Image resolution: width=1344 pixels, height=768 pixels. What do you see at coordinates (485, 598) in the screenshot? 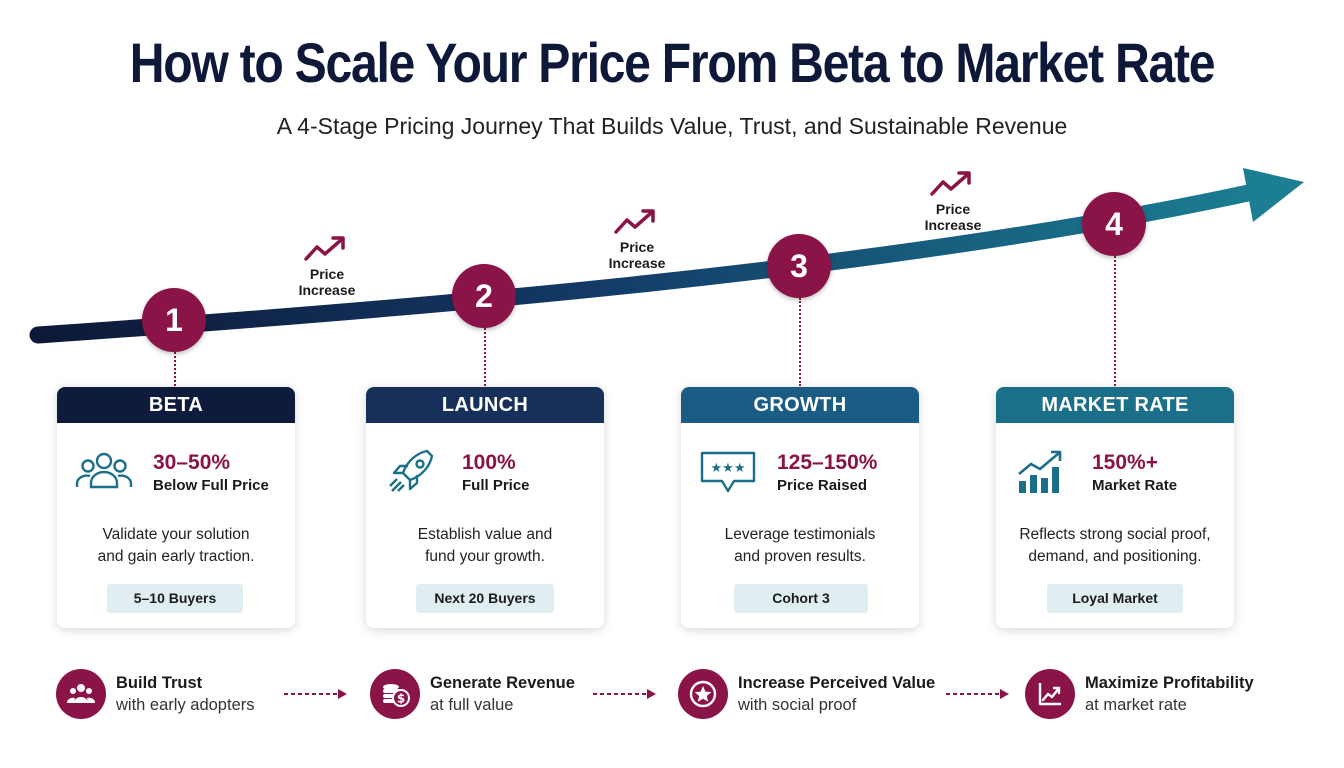
I see `card-badge: Next 20 Buyers` at bounding box center [485, 598].